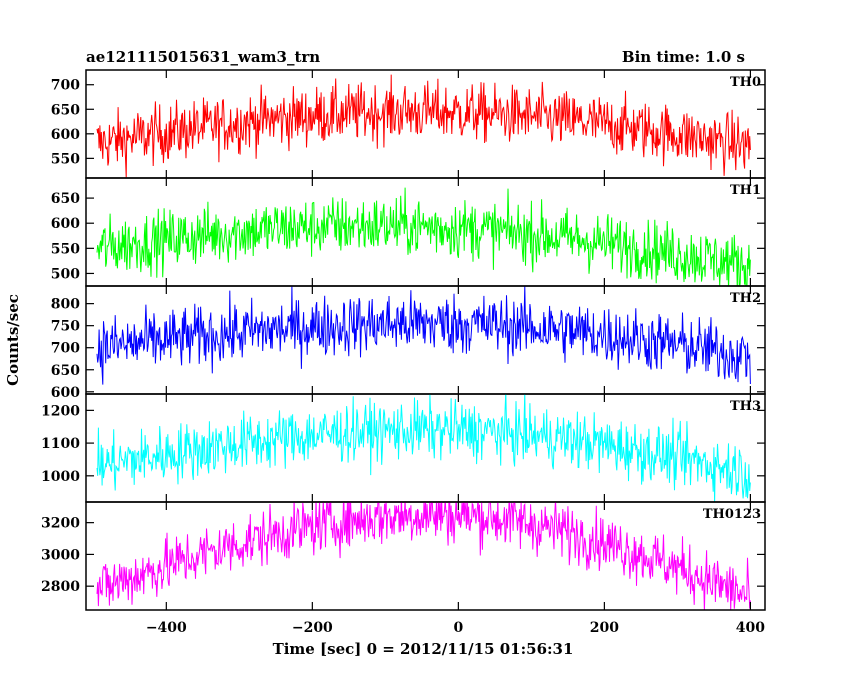 Image resolution: width=850 pixels, height=680 pixels. Describe the element at coordinates (312, 628) in the screenshot. I see `x-tick-label: −200` at that location.